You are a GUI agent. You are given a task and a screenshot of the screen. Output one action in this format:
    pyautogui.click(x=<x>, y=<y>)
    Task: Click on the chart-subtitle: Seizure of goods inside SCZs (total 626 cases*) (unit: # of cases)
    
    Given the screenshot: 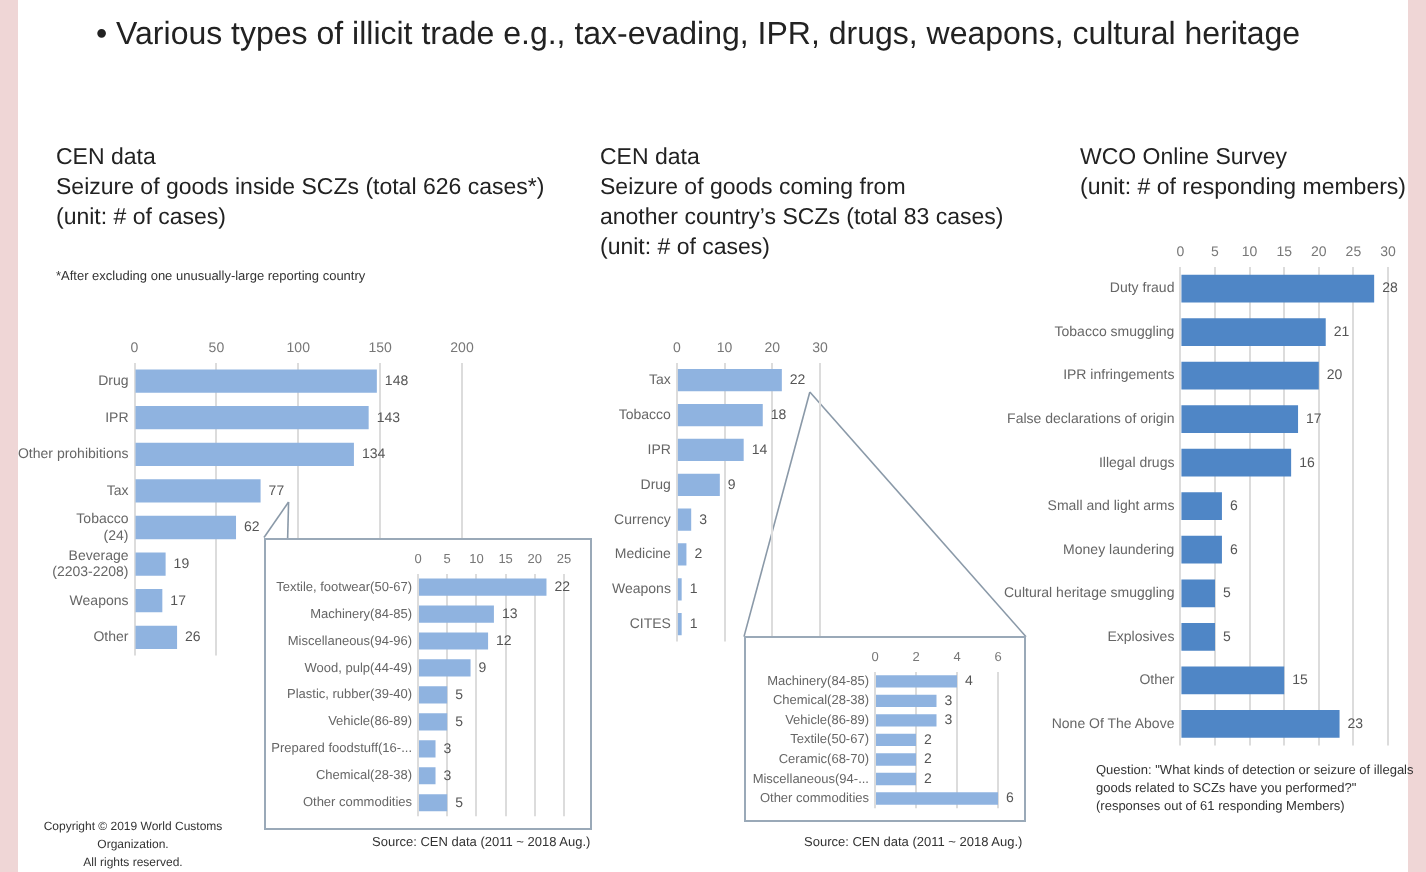 What is the action you would take?
    pyautogui.click(x=301, y=204)
    